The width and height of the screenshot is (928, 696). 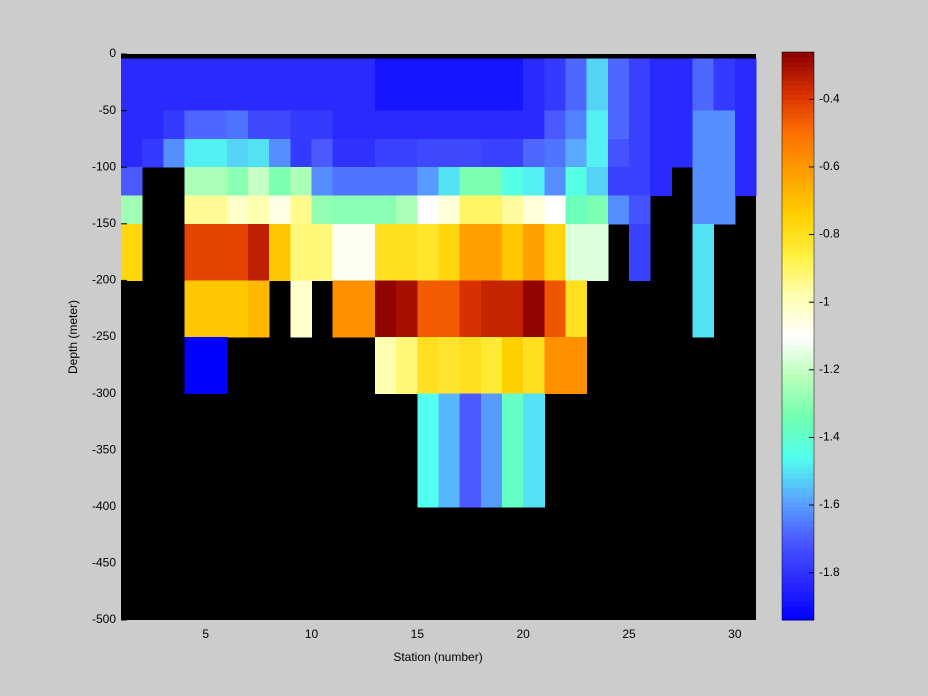 What do you see at coordinates (829, 166) in the screenshot?
I see `colorbar-tick-label: -0.6` at bounding box center [829, 166].